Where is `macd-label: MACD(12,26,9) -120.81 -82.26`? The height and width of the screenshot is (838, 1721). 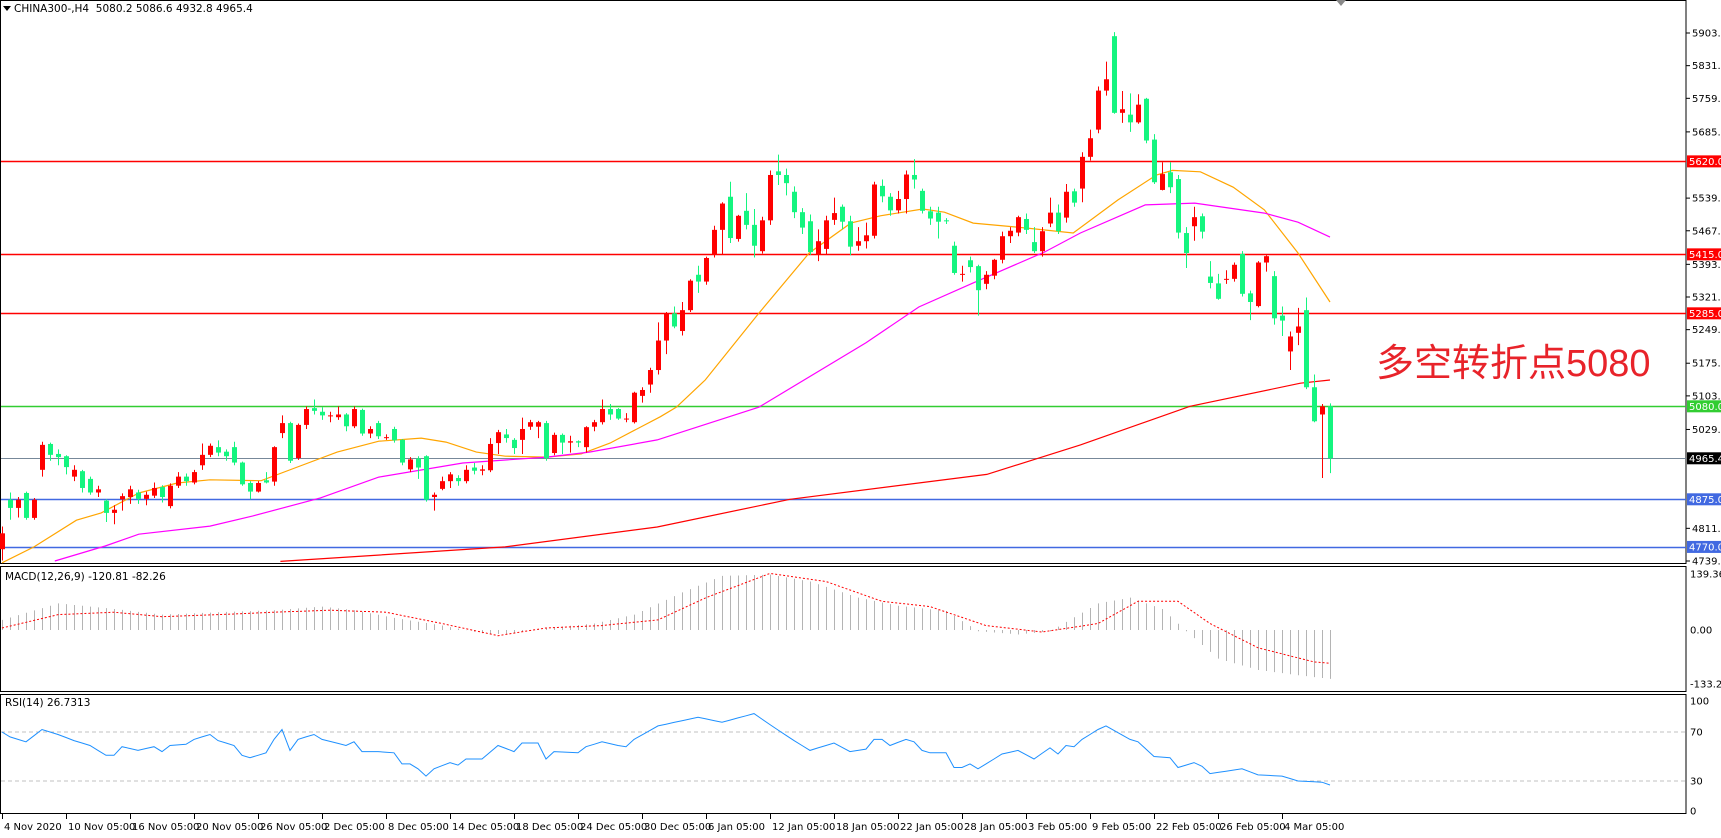 macd-label: MACD(12,26,9) -120.81 -82.26 is located at coordinates (85, 577).